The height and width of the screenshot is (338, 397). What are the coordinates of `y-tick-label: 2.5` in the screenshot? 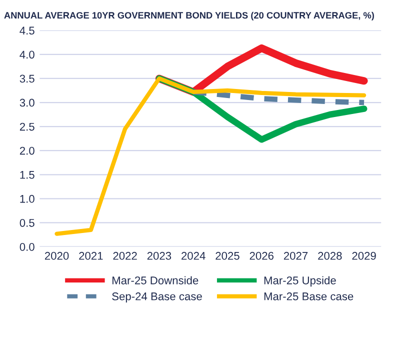 It's located at (27, 126).